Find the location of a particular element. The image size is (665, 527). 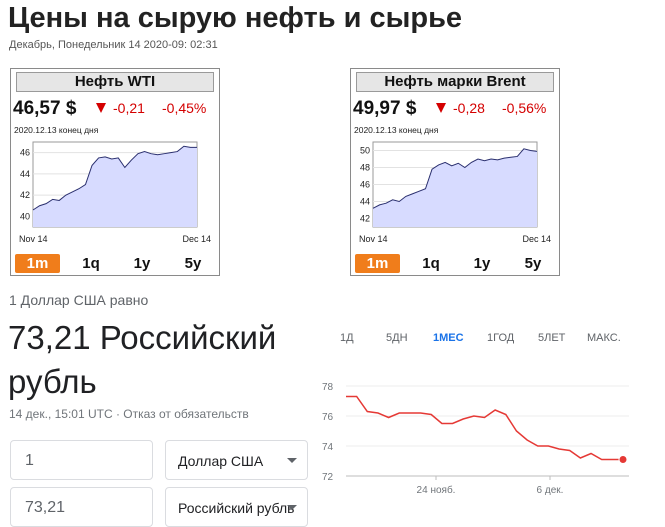

currency-to-value: Российский рубль is located at coordinates (236, 508).